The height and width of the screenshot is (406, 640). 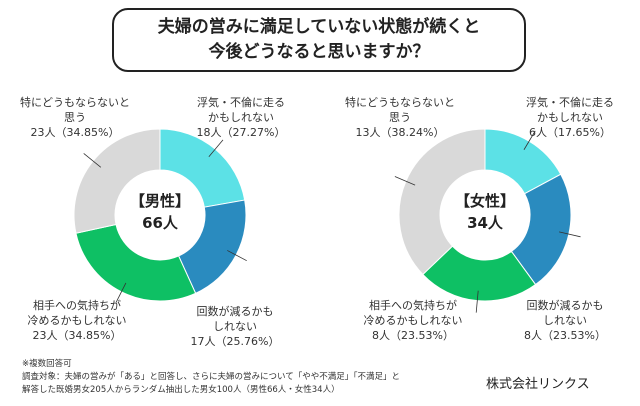 I want to click on male-label-cheating: 浮気・不倫に走る かもしれない 18人（27.27%）, so click(x=241, y=117).